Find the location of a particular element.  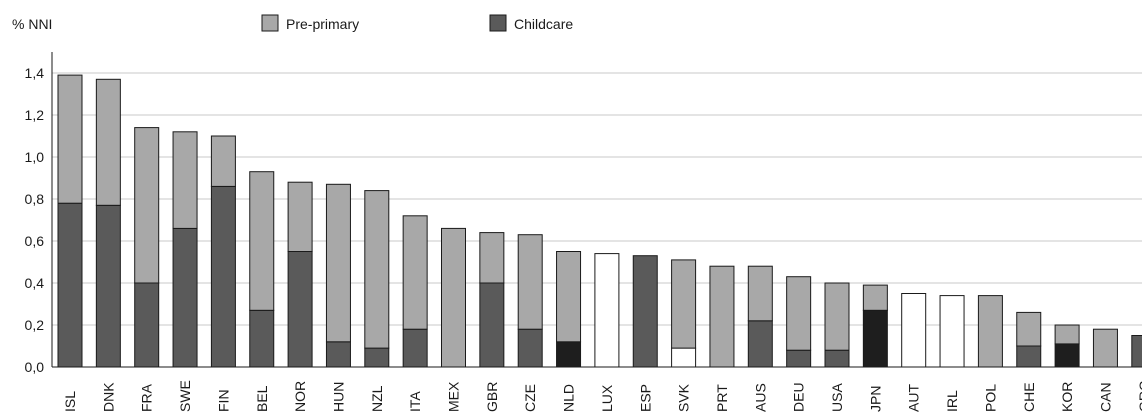

bar-pre-primary-deu is located at coordinates (799, 313).